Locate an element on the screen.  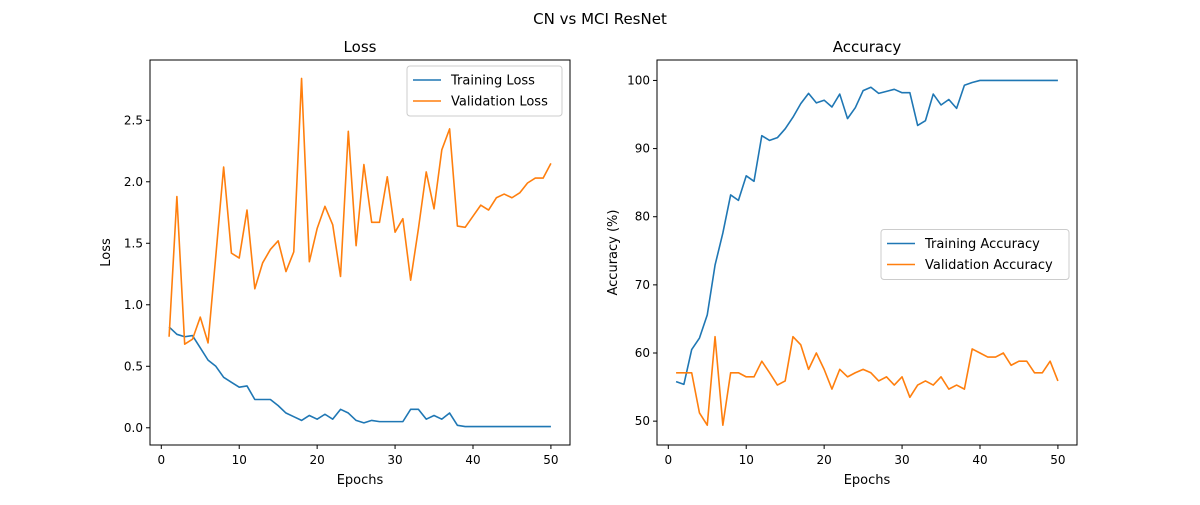
loss-legend: Training Loss Validation Loss is located at coordinates (484, 91).